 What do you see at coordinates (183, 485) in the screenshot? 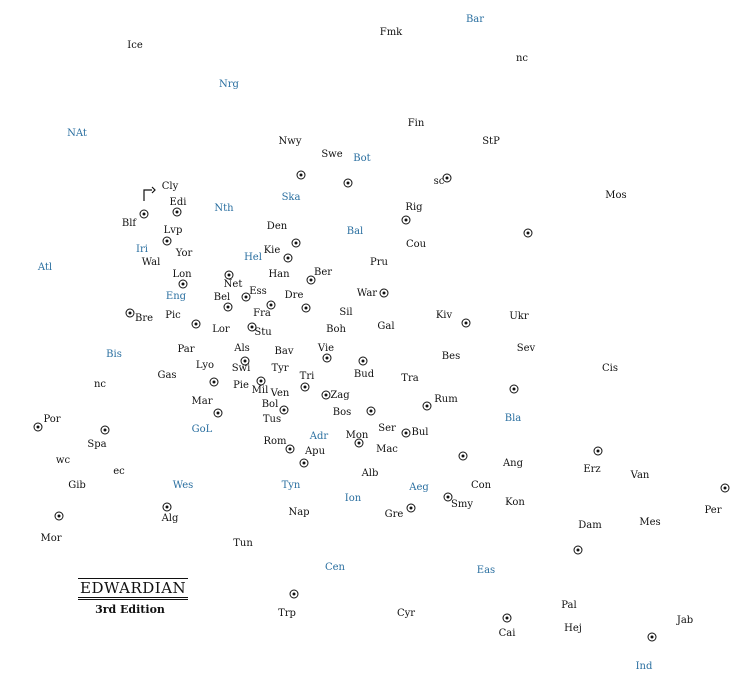
I see `sea-label-wes: Wes` at bounding box center [183, 485].